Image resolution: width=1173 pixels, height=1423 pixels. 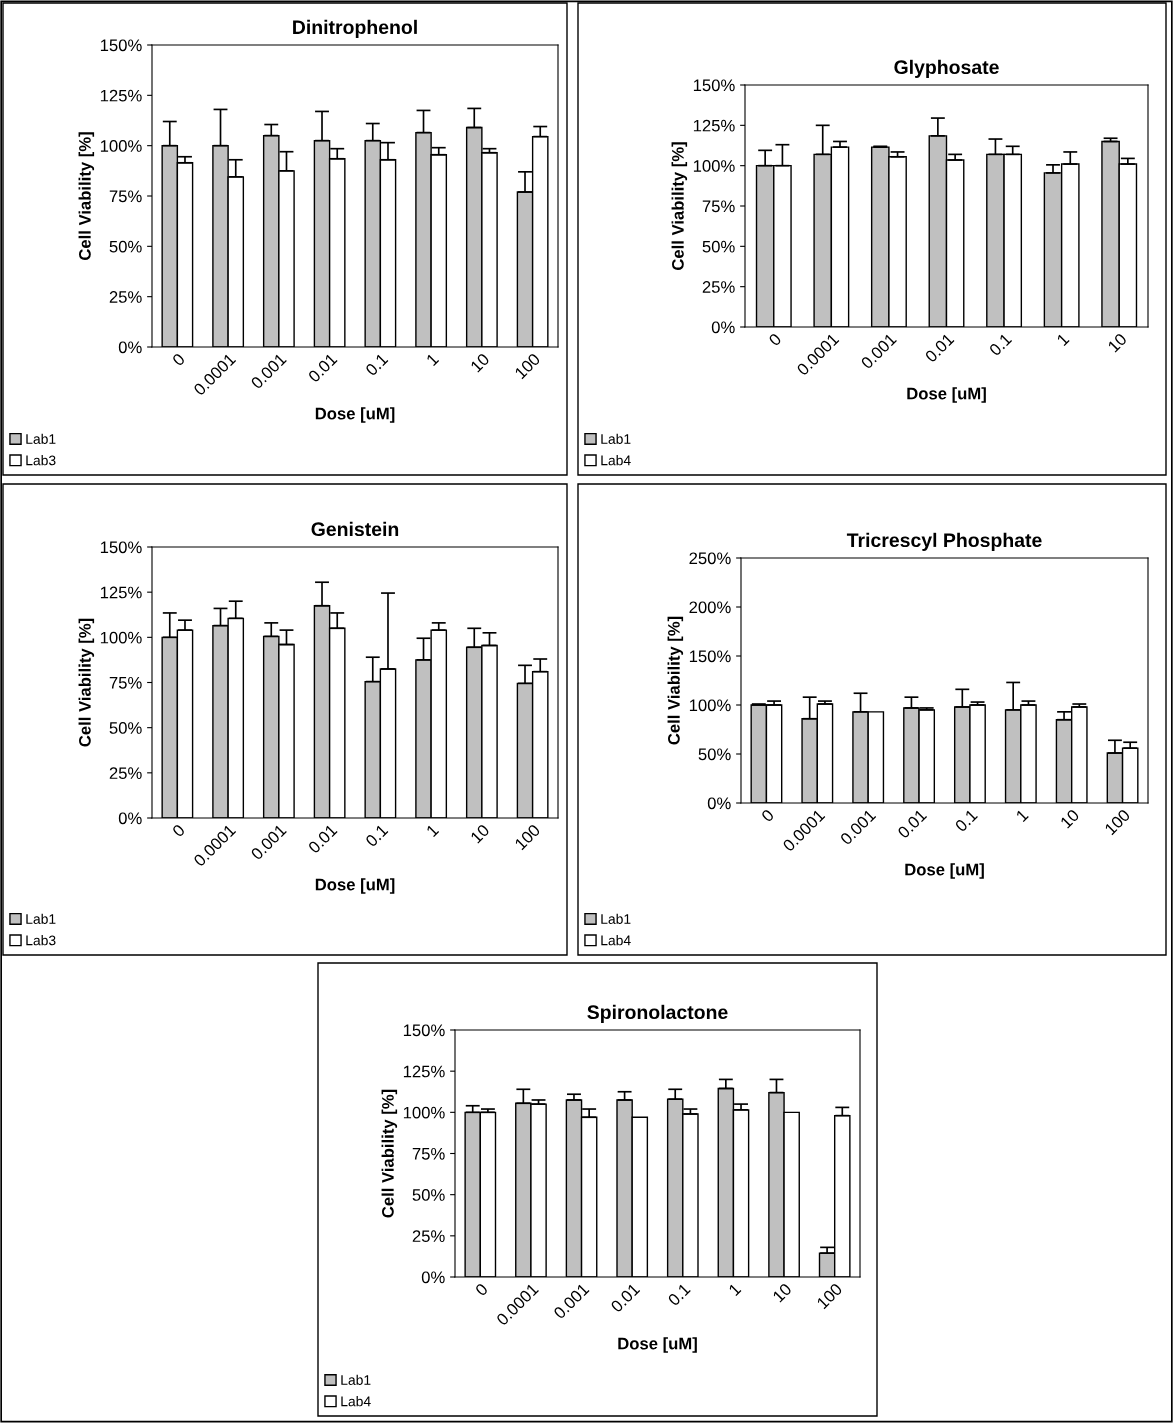 What do you see at coordinates (946, 68) in the screenshot?
I see `chart-title: Glyphosate` at bounding box center [946, 68].